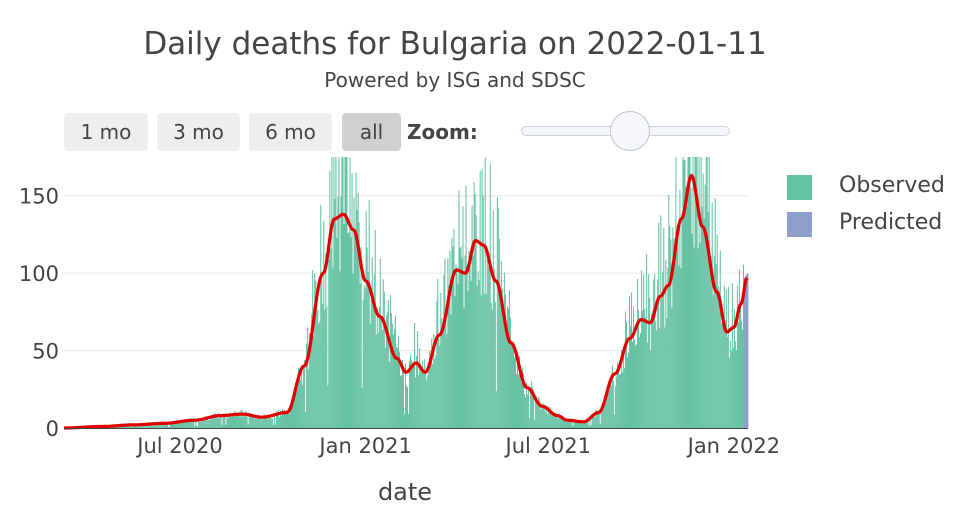 The width and height of the screenshot is (972, 510). Describe the element at coordinates (290, 132) in the screenshot. I see `range-6mo-button: 6 mo` at that location.